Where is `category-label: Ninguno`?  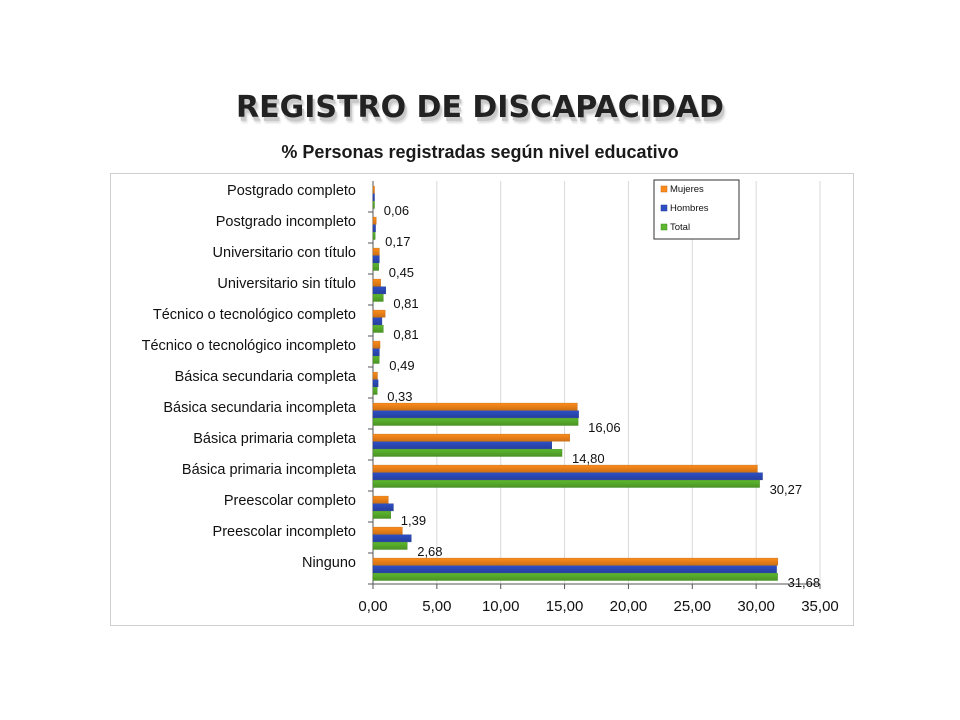 category-label: Ninguno is located at coordinates (329, 563).